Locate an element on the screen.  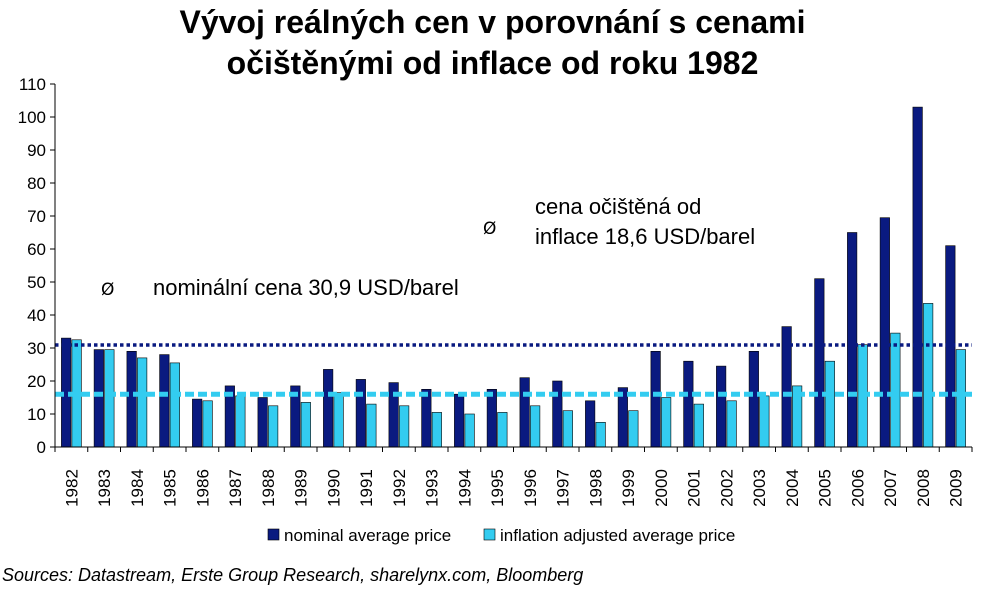
bar-inflation-1987 is located at coordinates (240, 421).